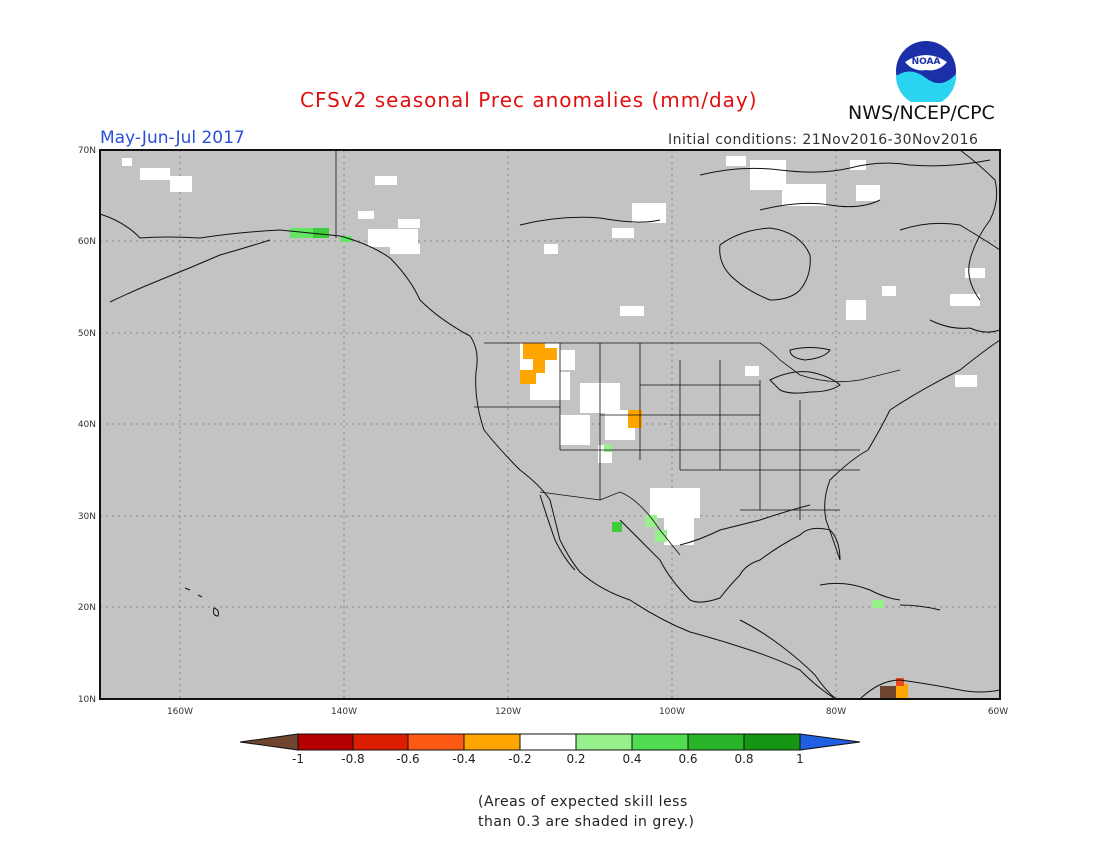  Describe the element at coordinates (548, 759) in the screenshot. I see `colorbar-labels: -1 -0.8 -0.6 -0.4 -0.2 0.2 0.4 0.6 0.8 1` at that location.